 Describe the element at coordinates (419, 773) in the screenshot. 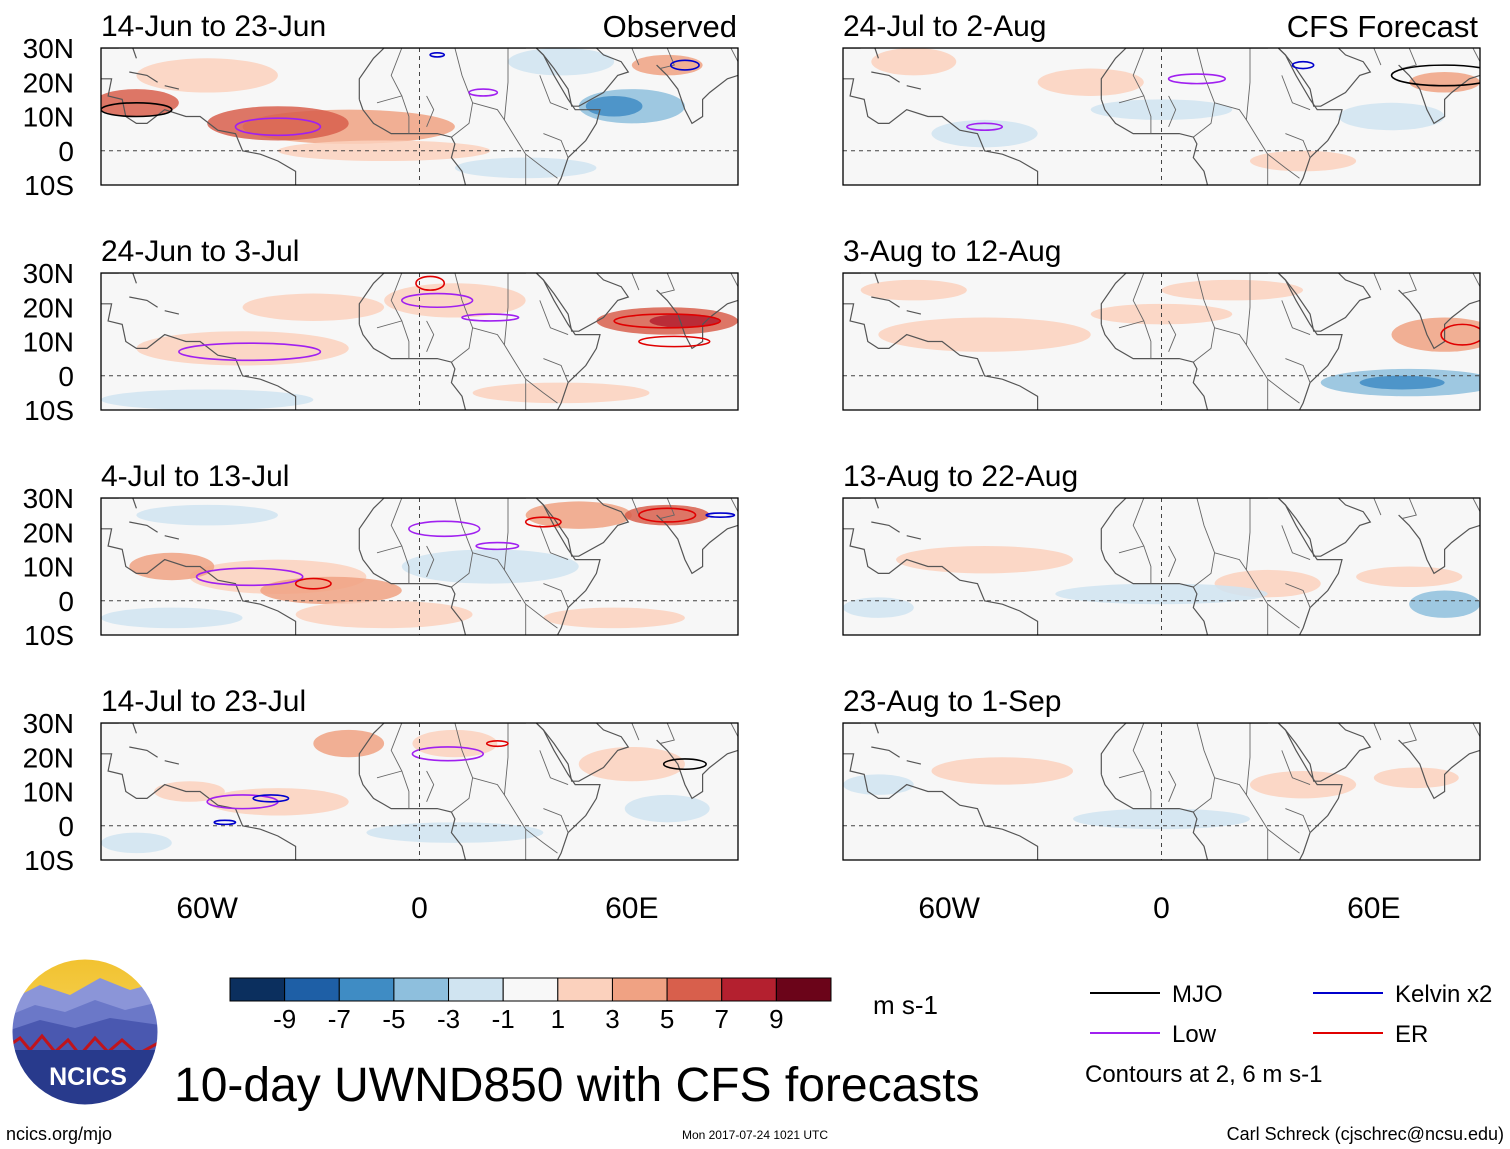

I see `map-panel: 14-Jul to 23-Jul` at that location.